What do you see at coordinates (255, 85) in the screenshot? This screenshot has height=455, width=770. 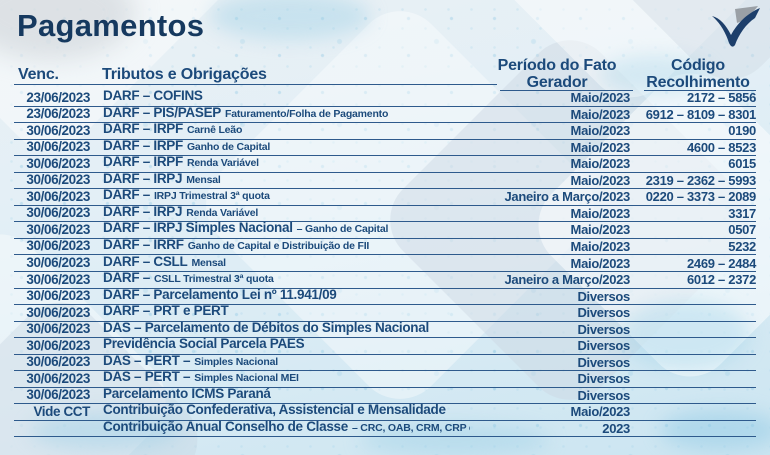 I see `header-underline` at bounding box center [255, 85].